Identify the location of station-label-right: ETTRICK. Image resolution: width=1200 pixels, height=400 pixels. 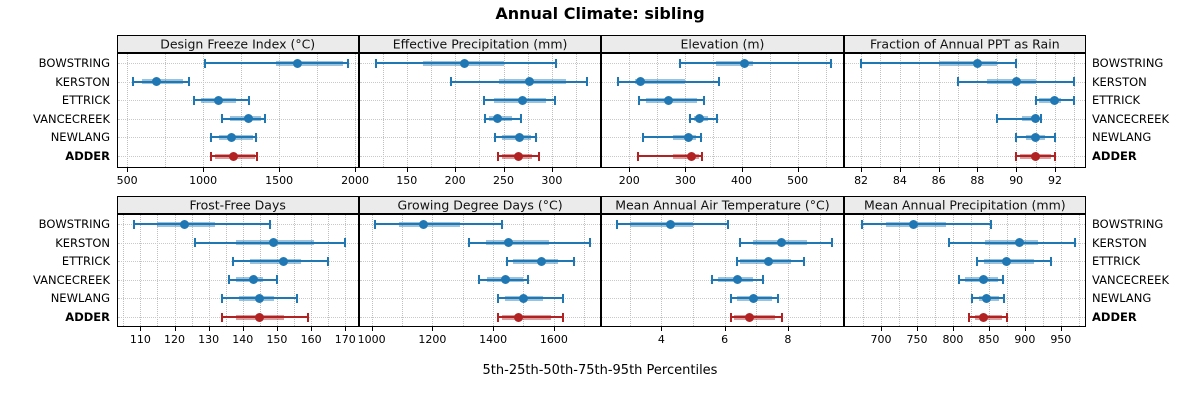
(1116, 100).